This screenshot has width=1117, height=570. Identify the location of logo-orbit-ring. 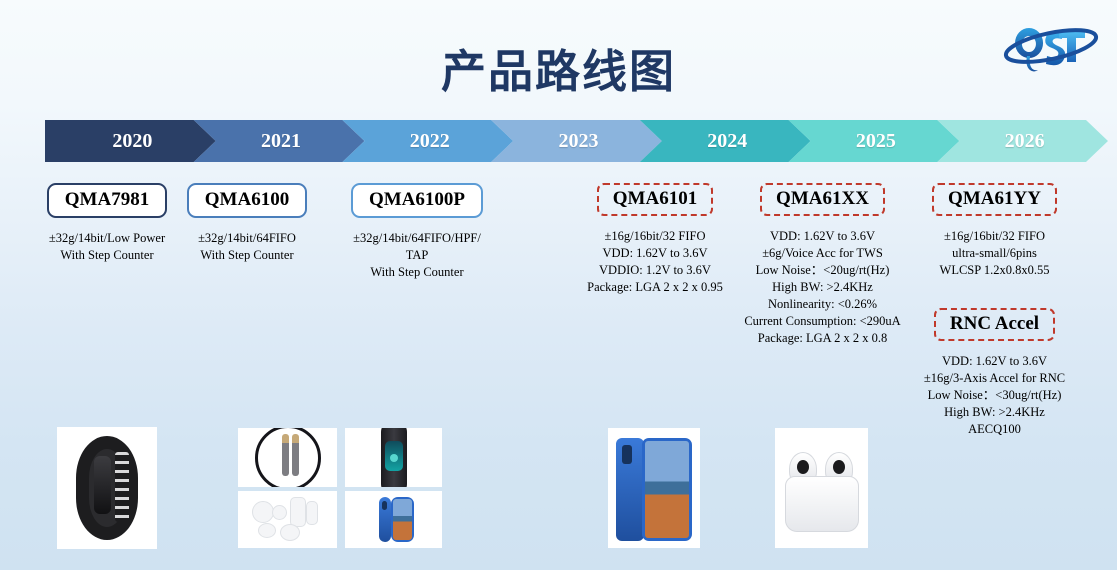
(1051, 46).